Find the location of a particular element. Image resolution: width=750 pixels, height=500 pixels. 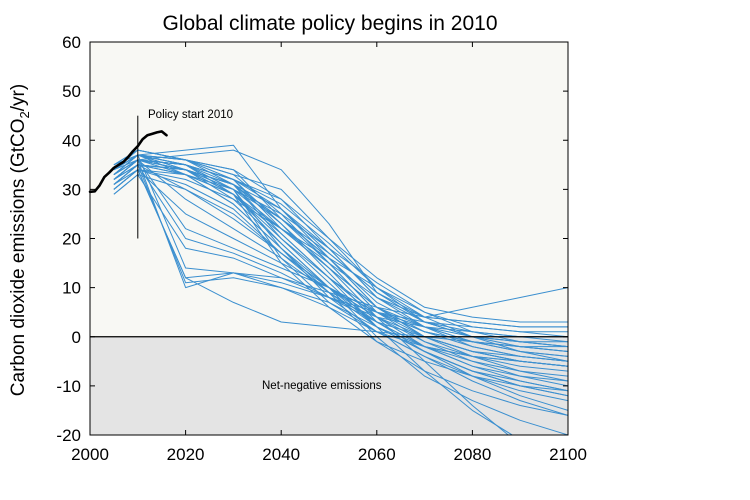

y-tick-label: 40 is located at coordinates (71, 140).